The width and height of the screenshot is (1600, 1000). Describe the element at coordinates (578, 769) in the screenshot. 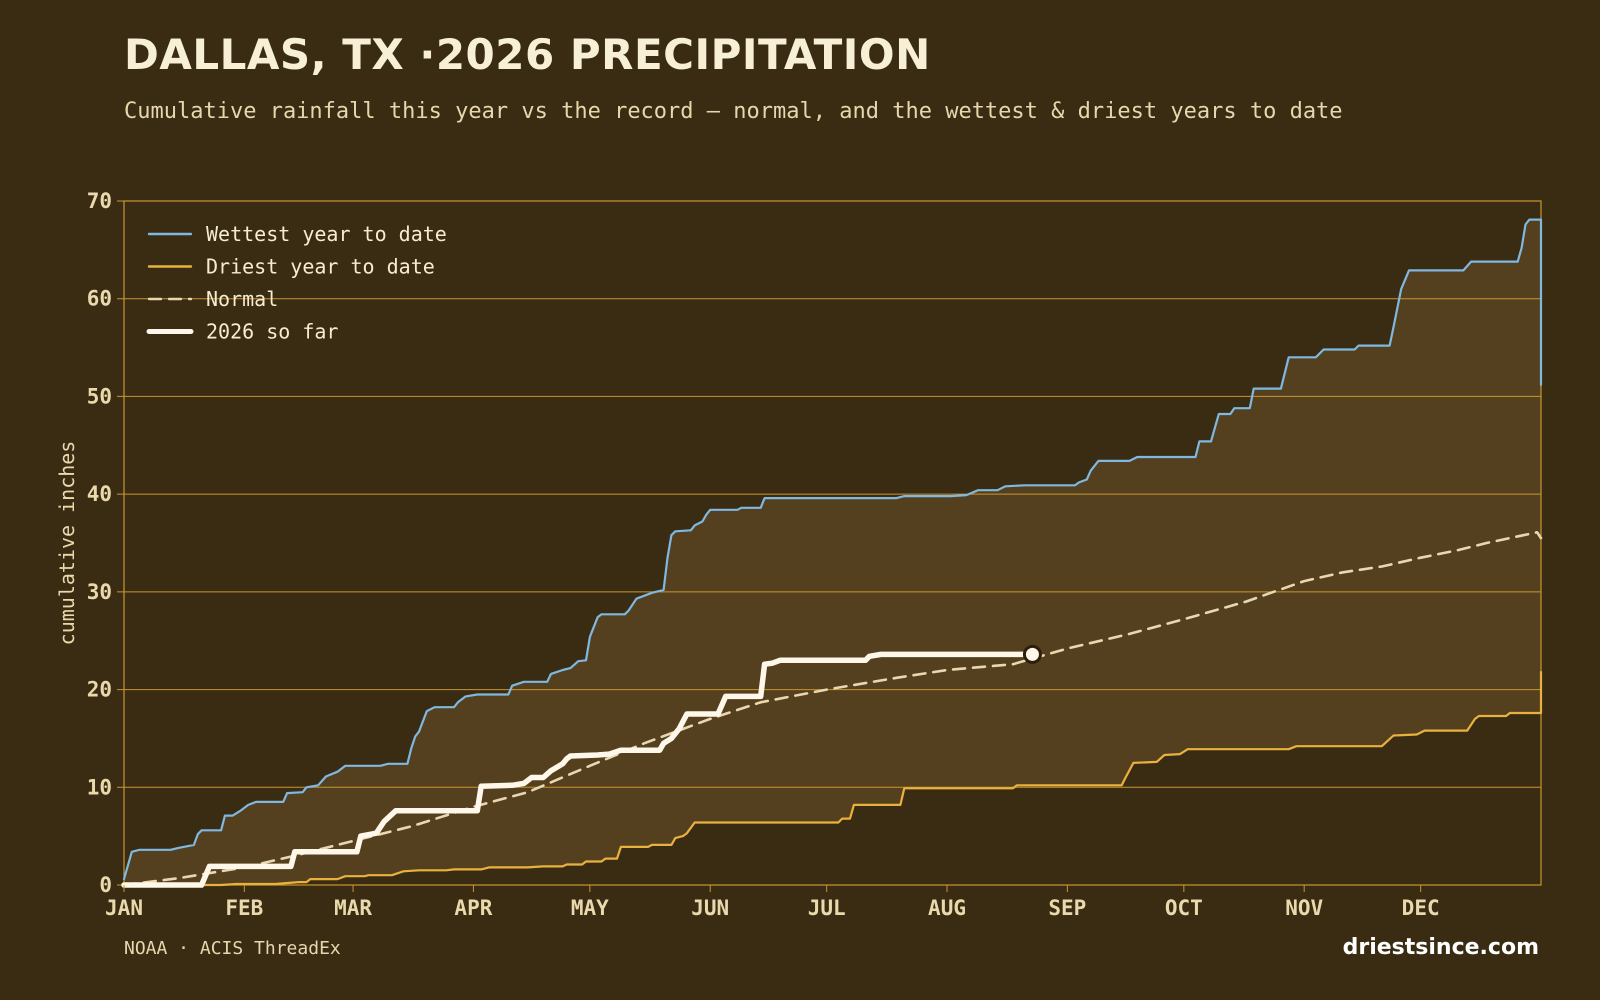

I see `current-year-line` at that location.